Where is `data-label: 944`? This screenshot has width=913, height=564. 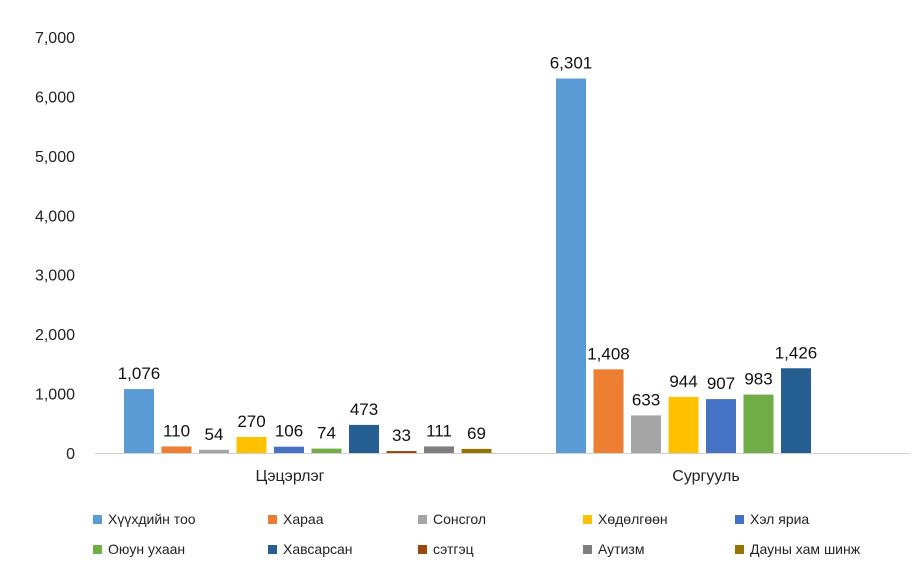 data-label: 944 is located at coordinates (683, 381).